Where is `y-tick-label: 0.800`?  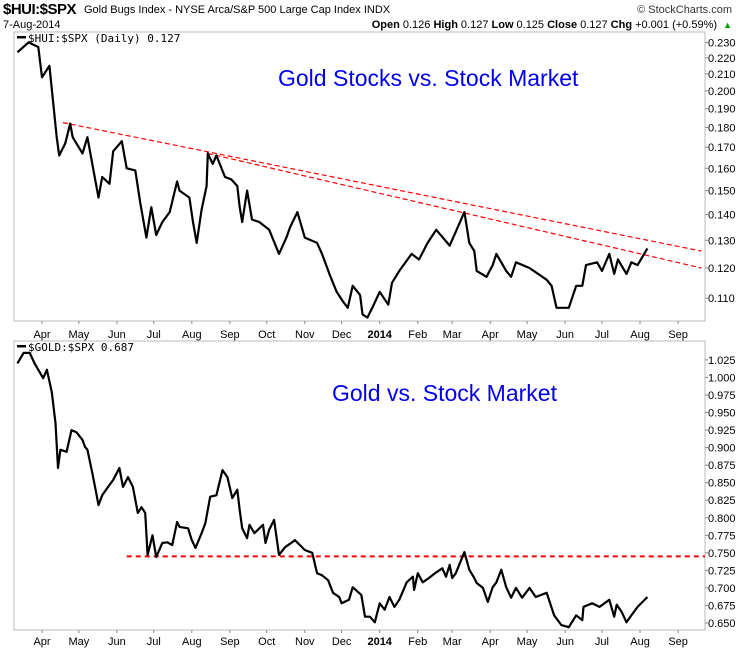 y-tick-label: 0.800 is located at coordinates (722, 519).